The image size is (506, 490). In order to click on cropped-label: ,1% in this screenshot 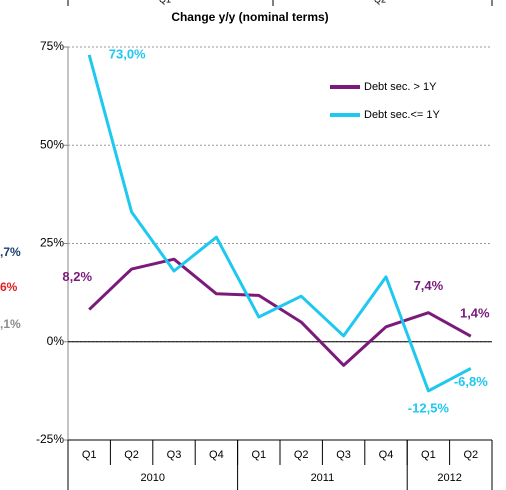, I will do `click(10, 324)`.